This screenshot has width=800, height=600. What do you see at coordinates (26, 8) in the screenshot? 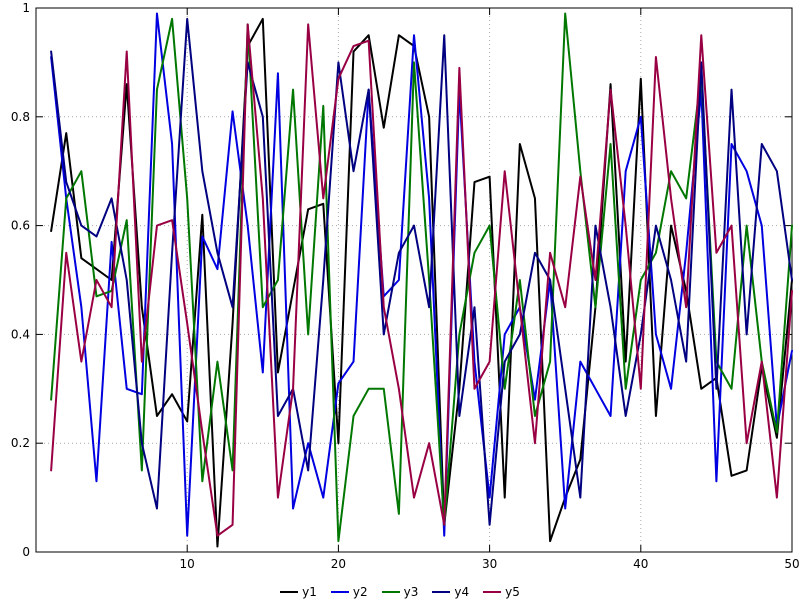
I see `svg-text: 1` at bounding box center [26, 8].